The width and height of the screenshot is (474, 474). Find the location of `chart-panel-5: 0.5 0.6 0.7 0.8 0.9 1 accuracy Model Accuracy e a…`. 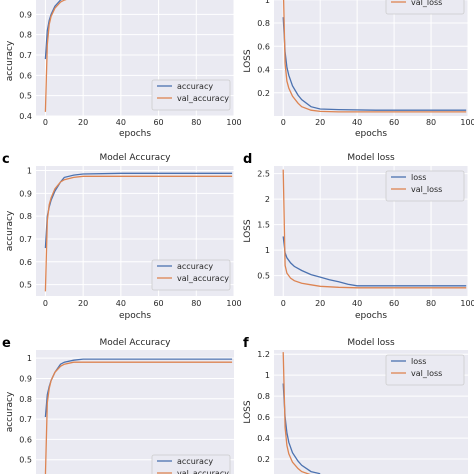

chart-panel-5: 0.5 0.6 0.7 0.8 0.9 1 accuracy Model Accuracy e a… is located at coordinates (118, 405).